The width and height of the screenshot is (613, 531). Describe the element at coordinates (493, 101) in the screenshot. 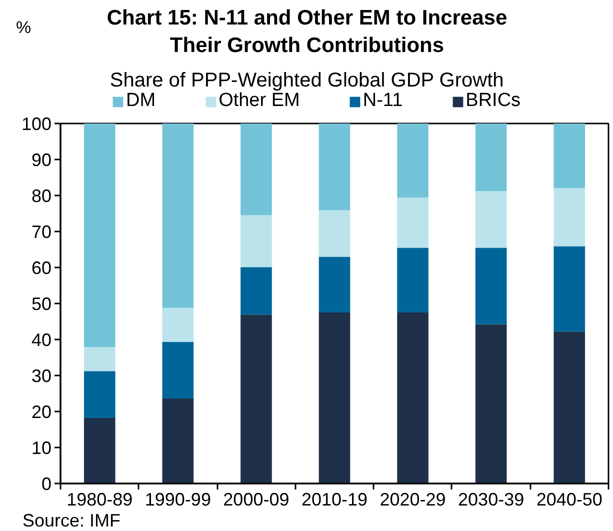

I see `legend-label: BRICs` at that location.